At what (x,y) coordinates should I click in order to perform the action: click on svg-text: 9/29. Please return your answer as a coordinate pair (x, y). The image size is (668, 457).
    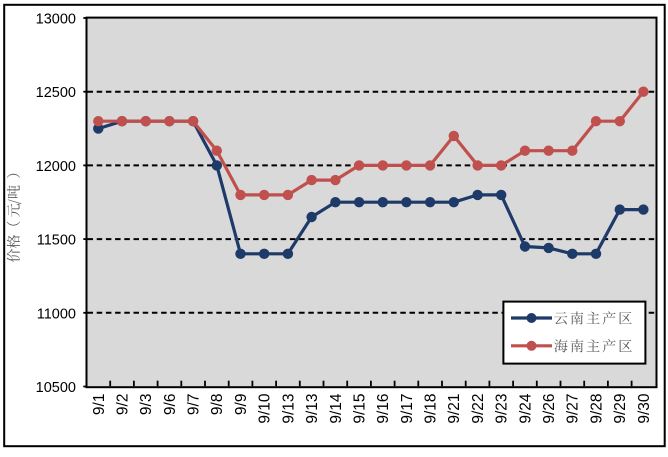
    Looking at the image, I should click on (620, 409).